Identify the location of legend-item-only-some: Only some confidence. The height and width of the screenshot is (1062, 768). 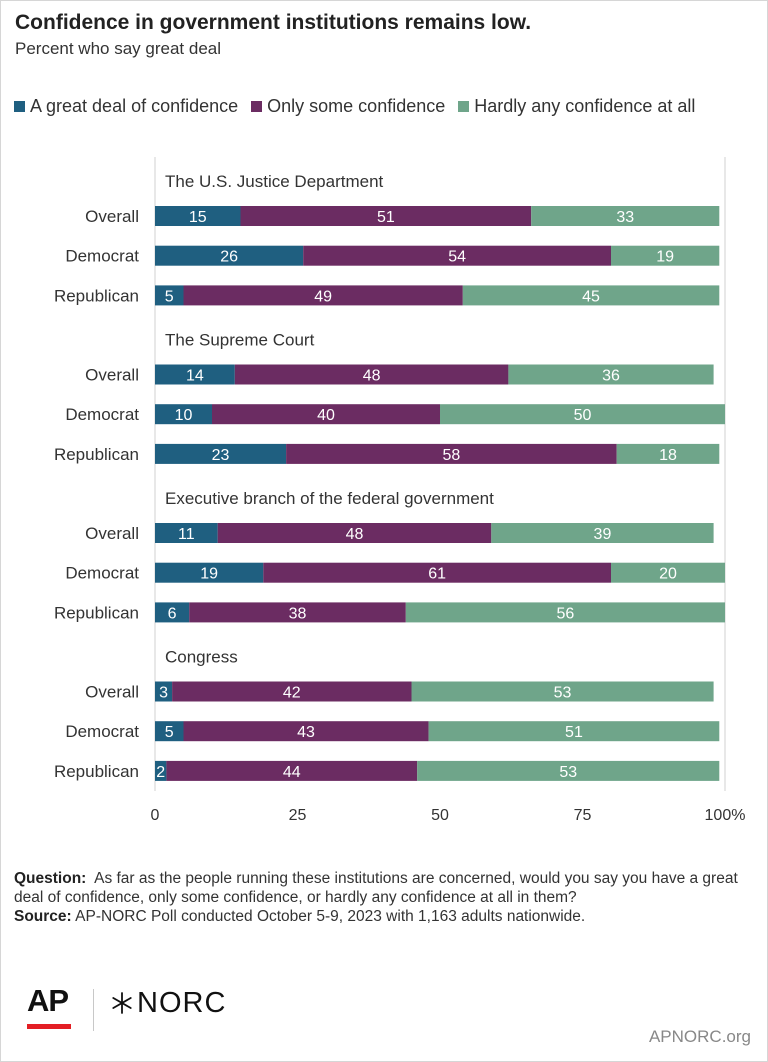
(348, 106).